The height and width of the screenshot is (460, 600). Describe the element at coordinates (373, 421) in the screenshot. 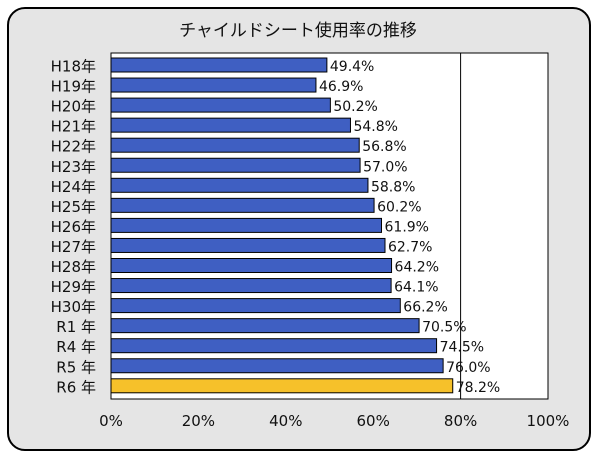

I see `x-tick-label-3: 60%` at that location.